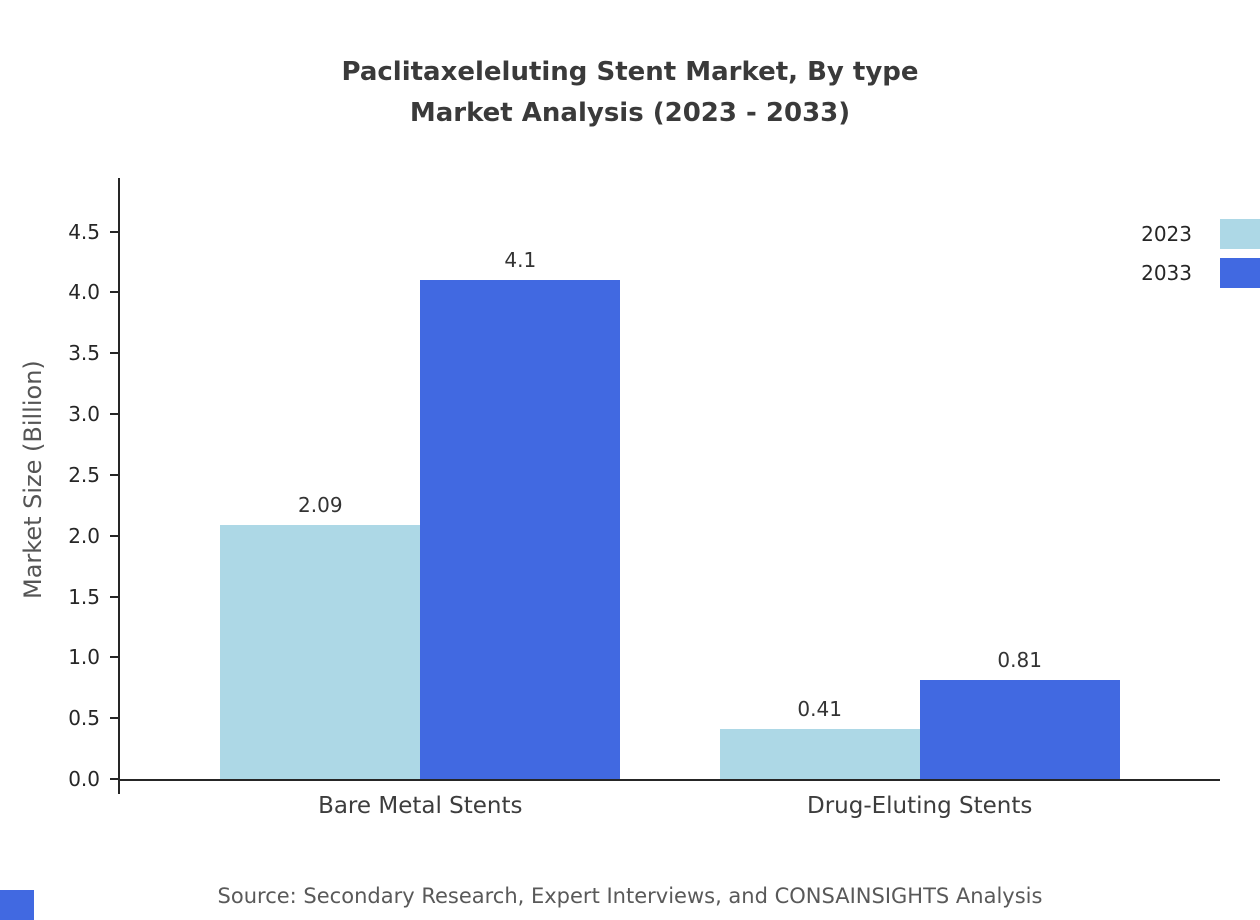 This screenshot has height=920, width=1260. What do you see at coordinates (17, 905) in the screenshot?
I see `brand-corner-mark` at bounding box center [17, 905].